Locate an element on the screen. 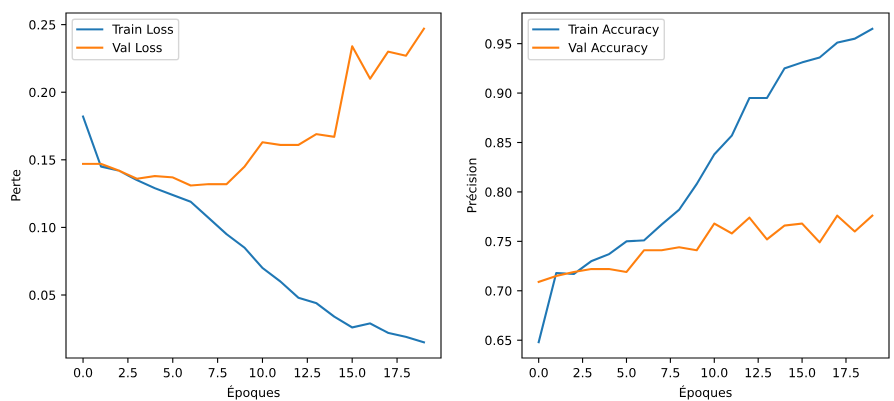 The height and width of the screenshot is (401, 894). legend-label: Train Loss is located at coordinates (143, 29).